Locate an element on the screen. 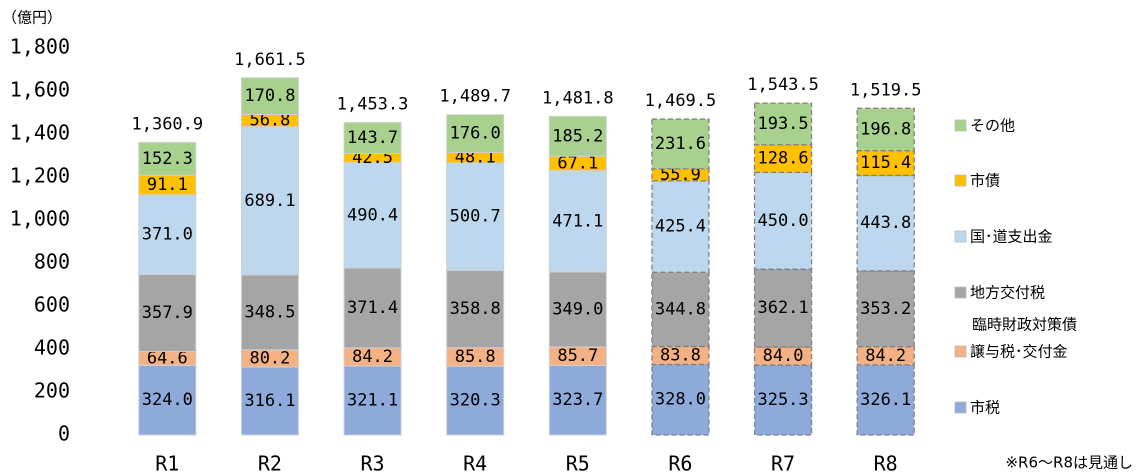 The image size is (1137, 476). data-label: 500.7 is located at coordinates (475, 217).